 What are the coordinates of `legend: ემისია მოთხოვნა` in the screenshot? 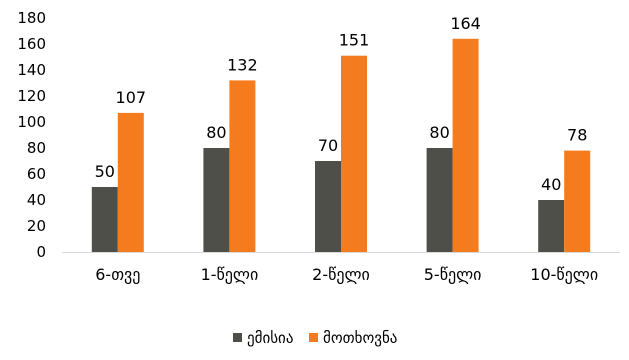 It's located at (315, 338).